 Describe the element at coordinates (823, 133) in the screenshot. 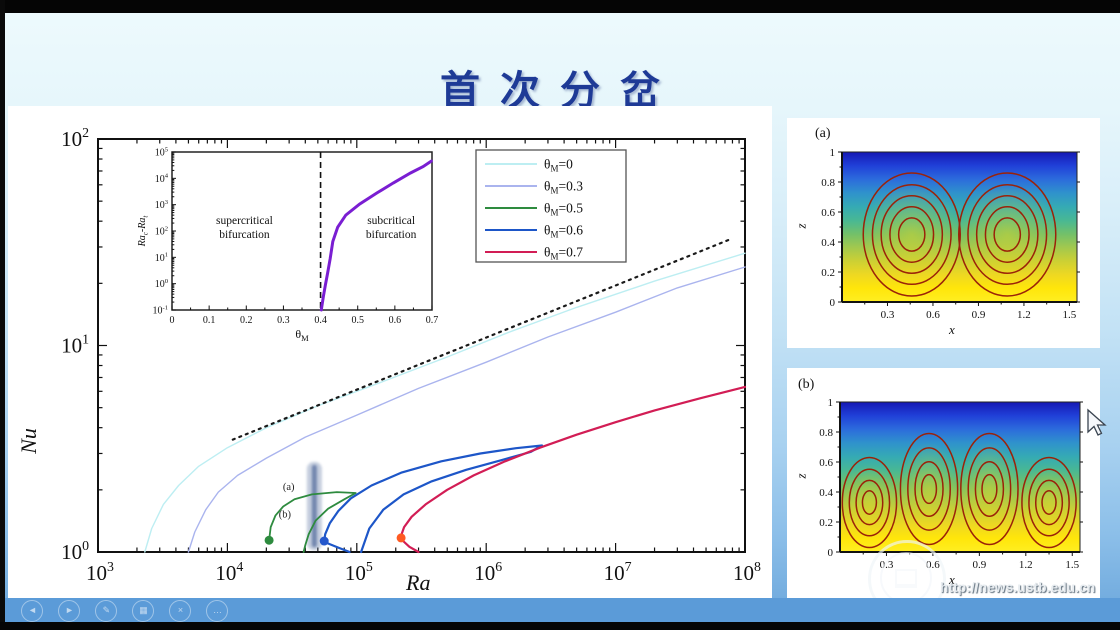

I see `panel-a-label: (a)` at that location.